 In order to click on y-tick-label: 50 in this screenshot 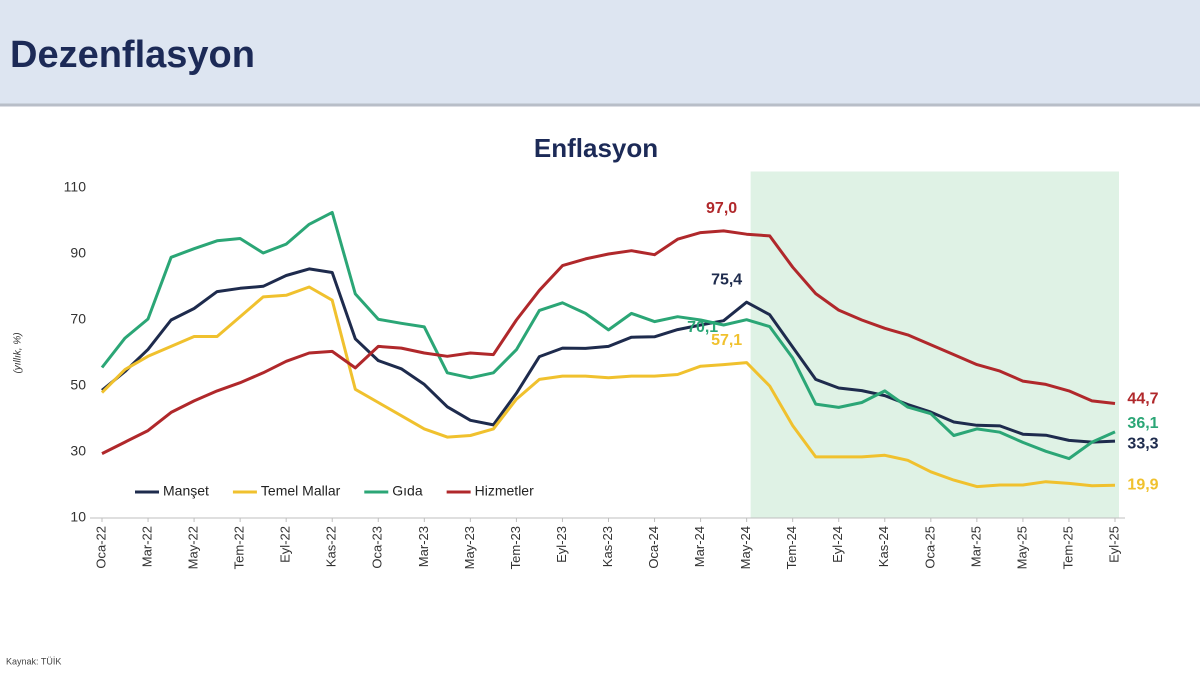, I will do `click(78, 385)`.